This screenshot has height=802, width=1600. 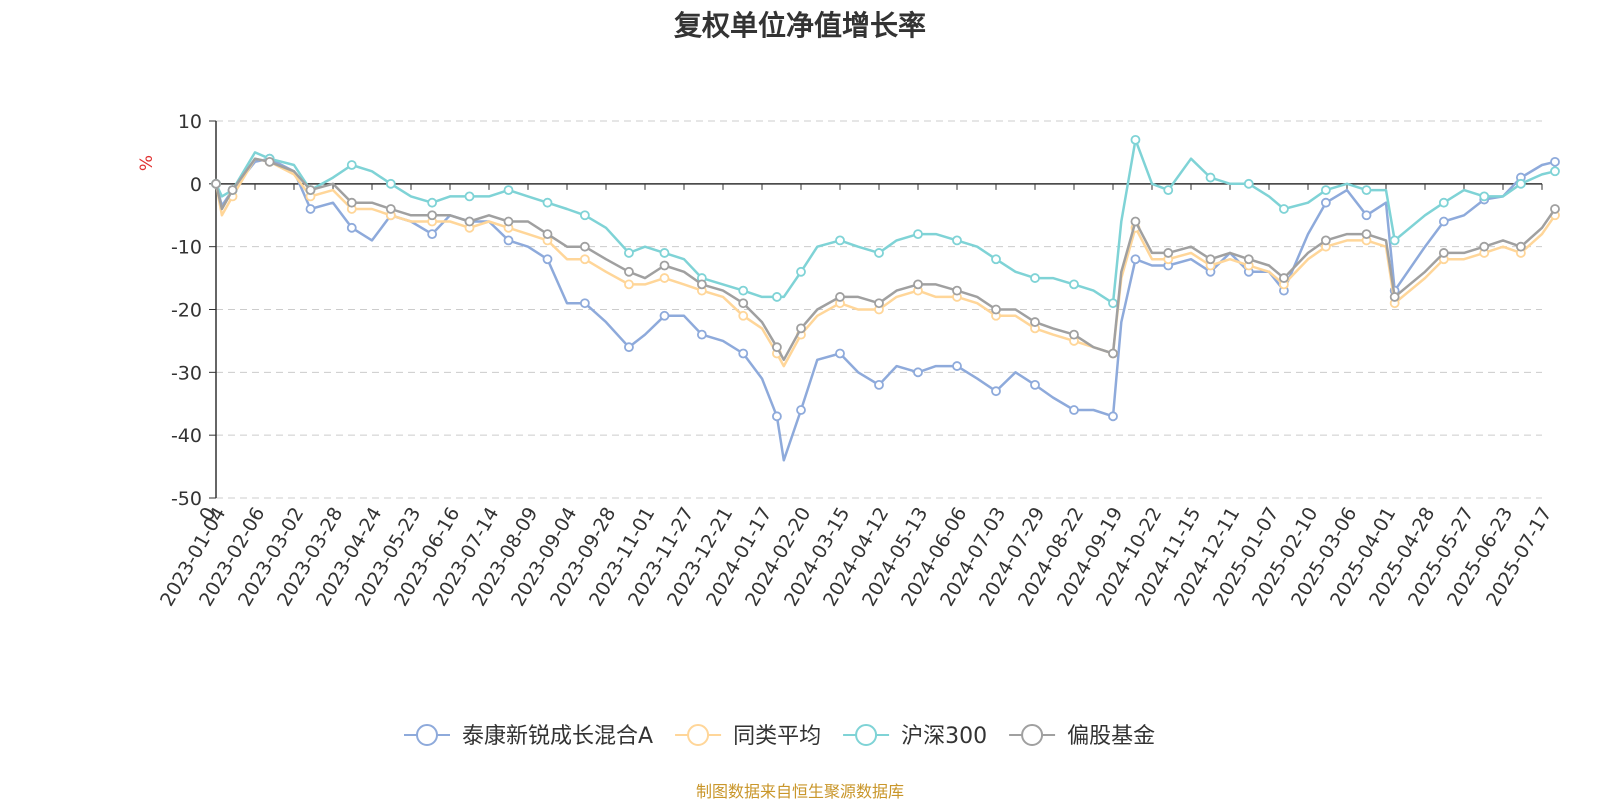 What do you see at coordinates (186, 436) in the screenshot?
I see `y-tick-label: -40` at bounding box center [186, 436].